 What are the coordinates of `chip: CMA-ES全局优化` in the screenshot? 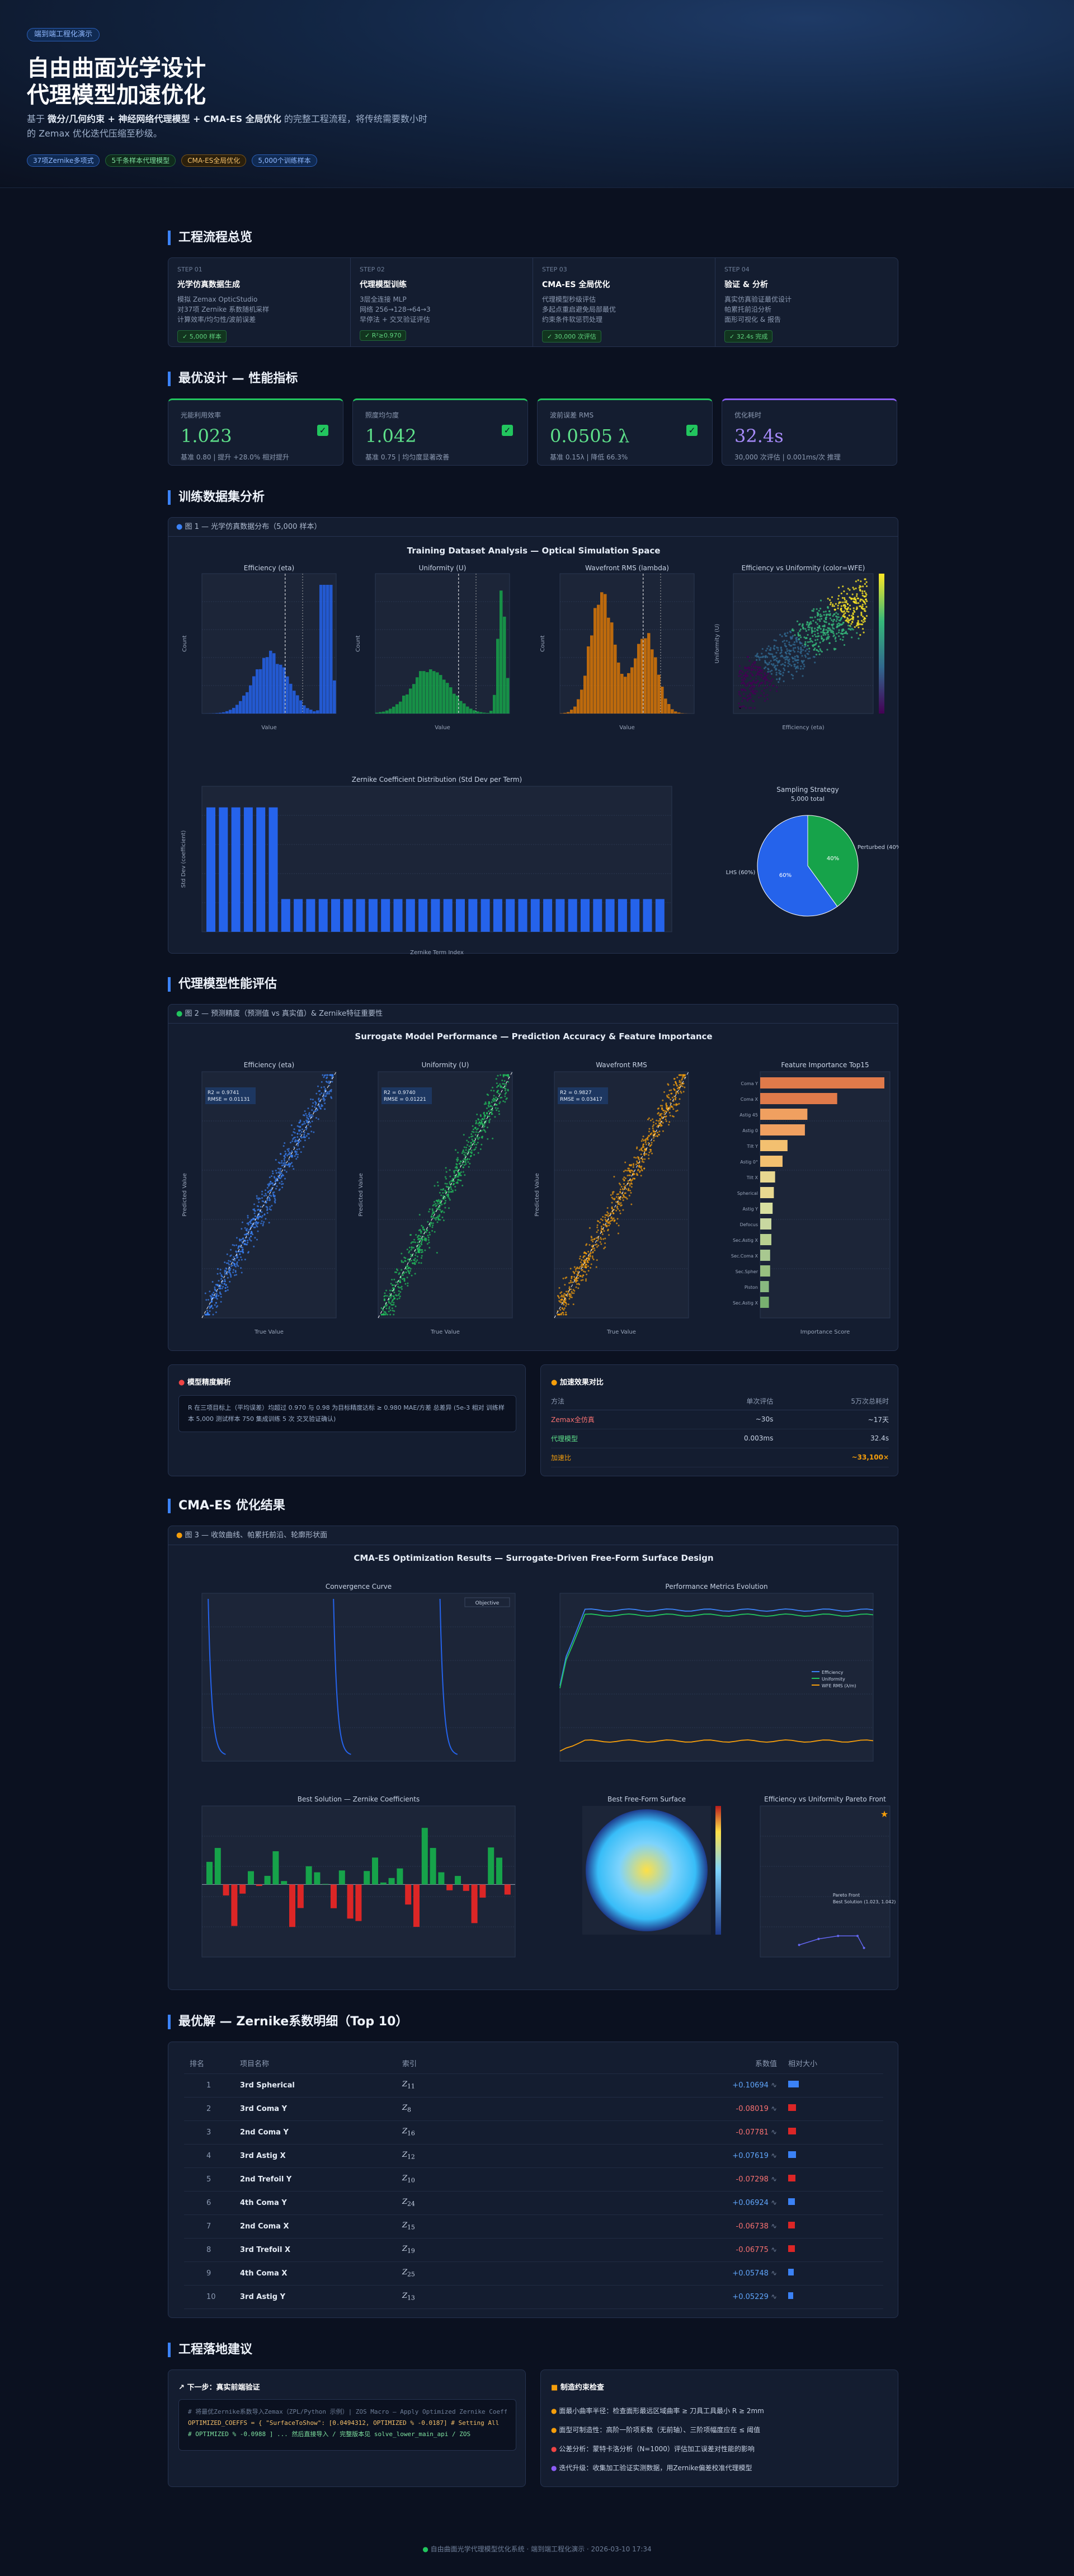 It's located at (214, 160).